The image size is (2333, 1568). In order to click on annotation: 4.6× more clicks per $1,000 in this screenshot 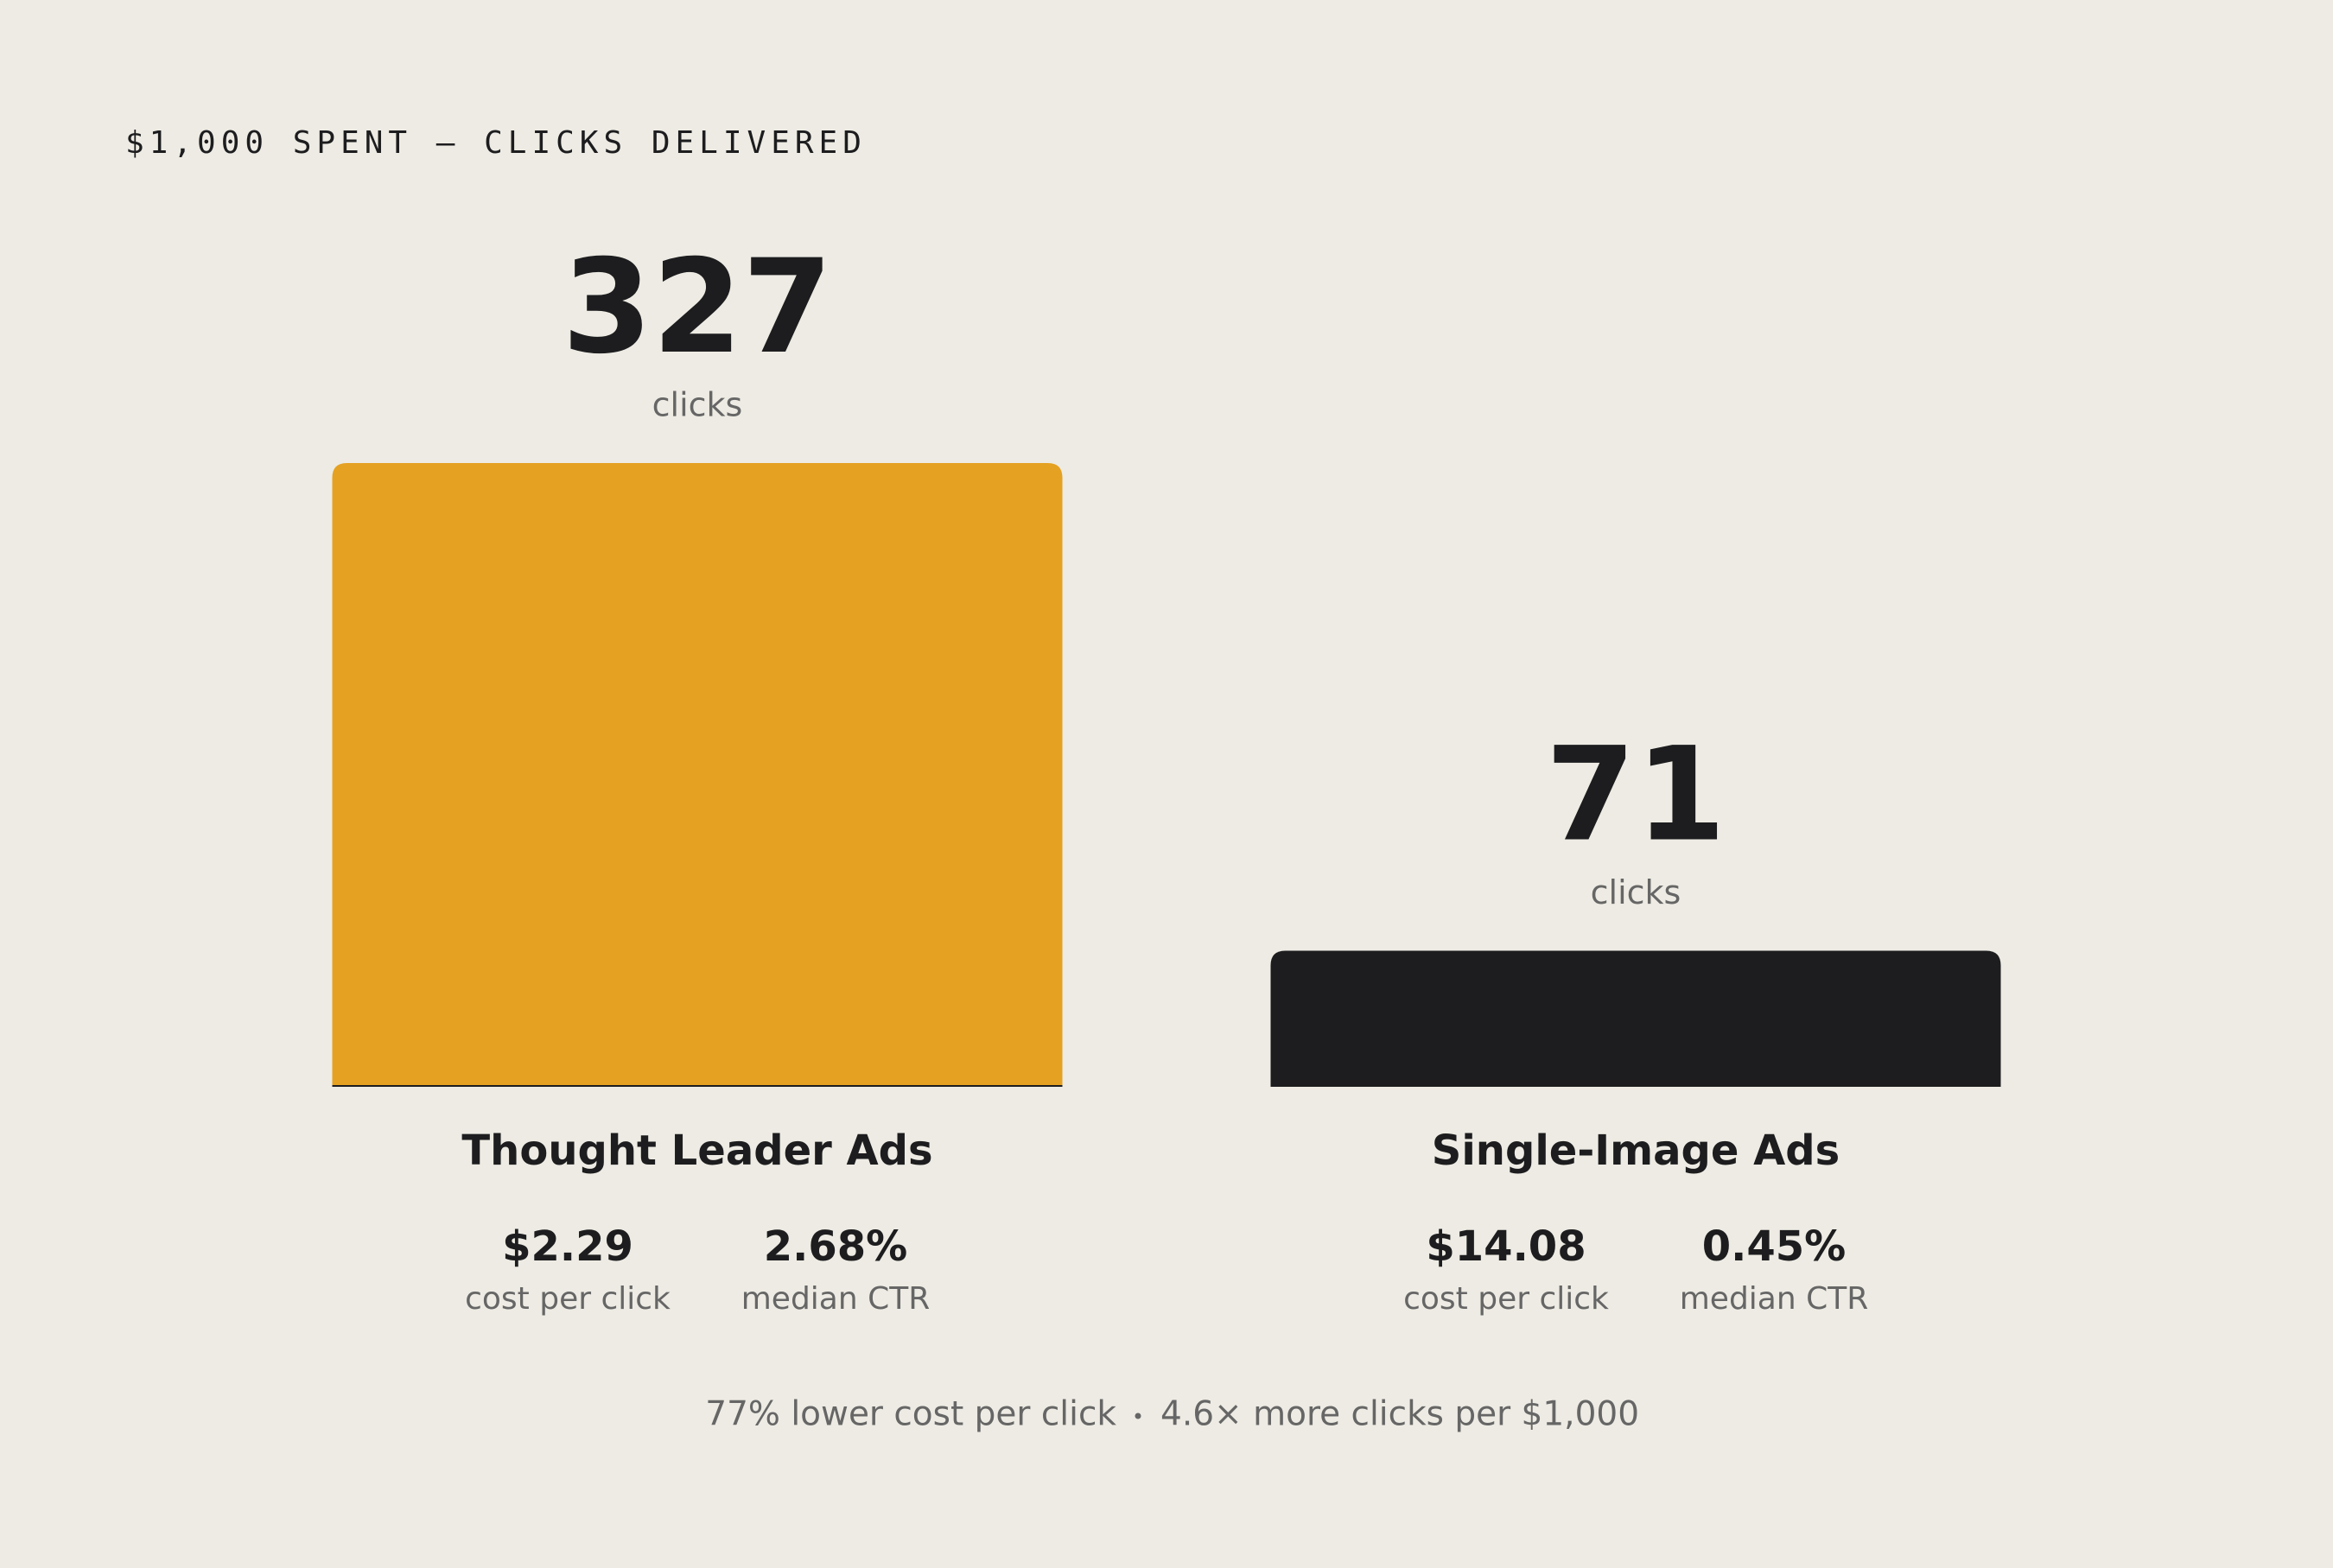, I will do `click(1400, 1414)`.